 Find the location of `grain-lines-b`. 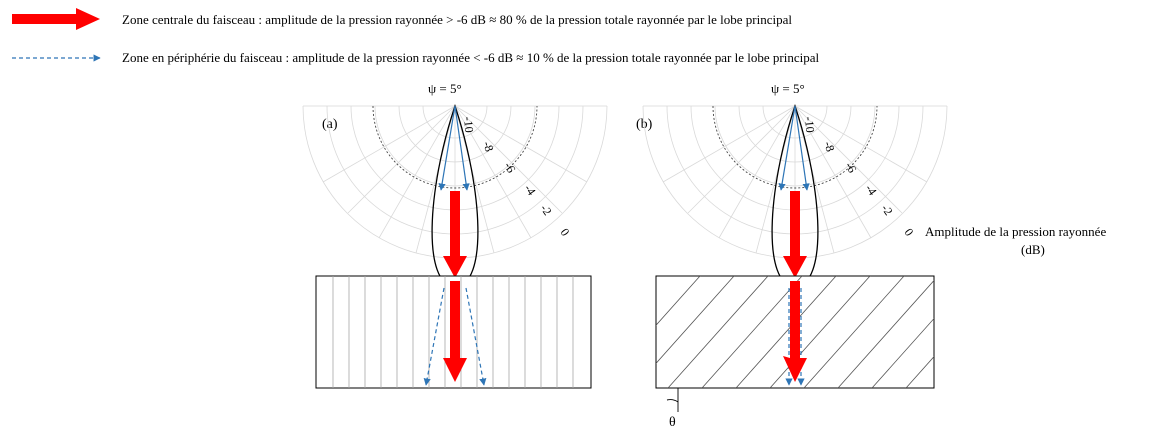

grain-lines-b is located at coordinates (795, 332).